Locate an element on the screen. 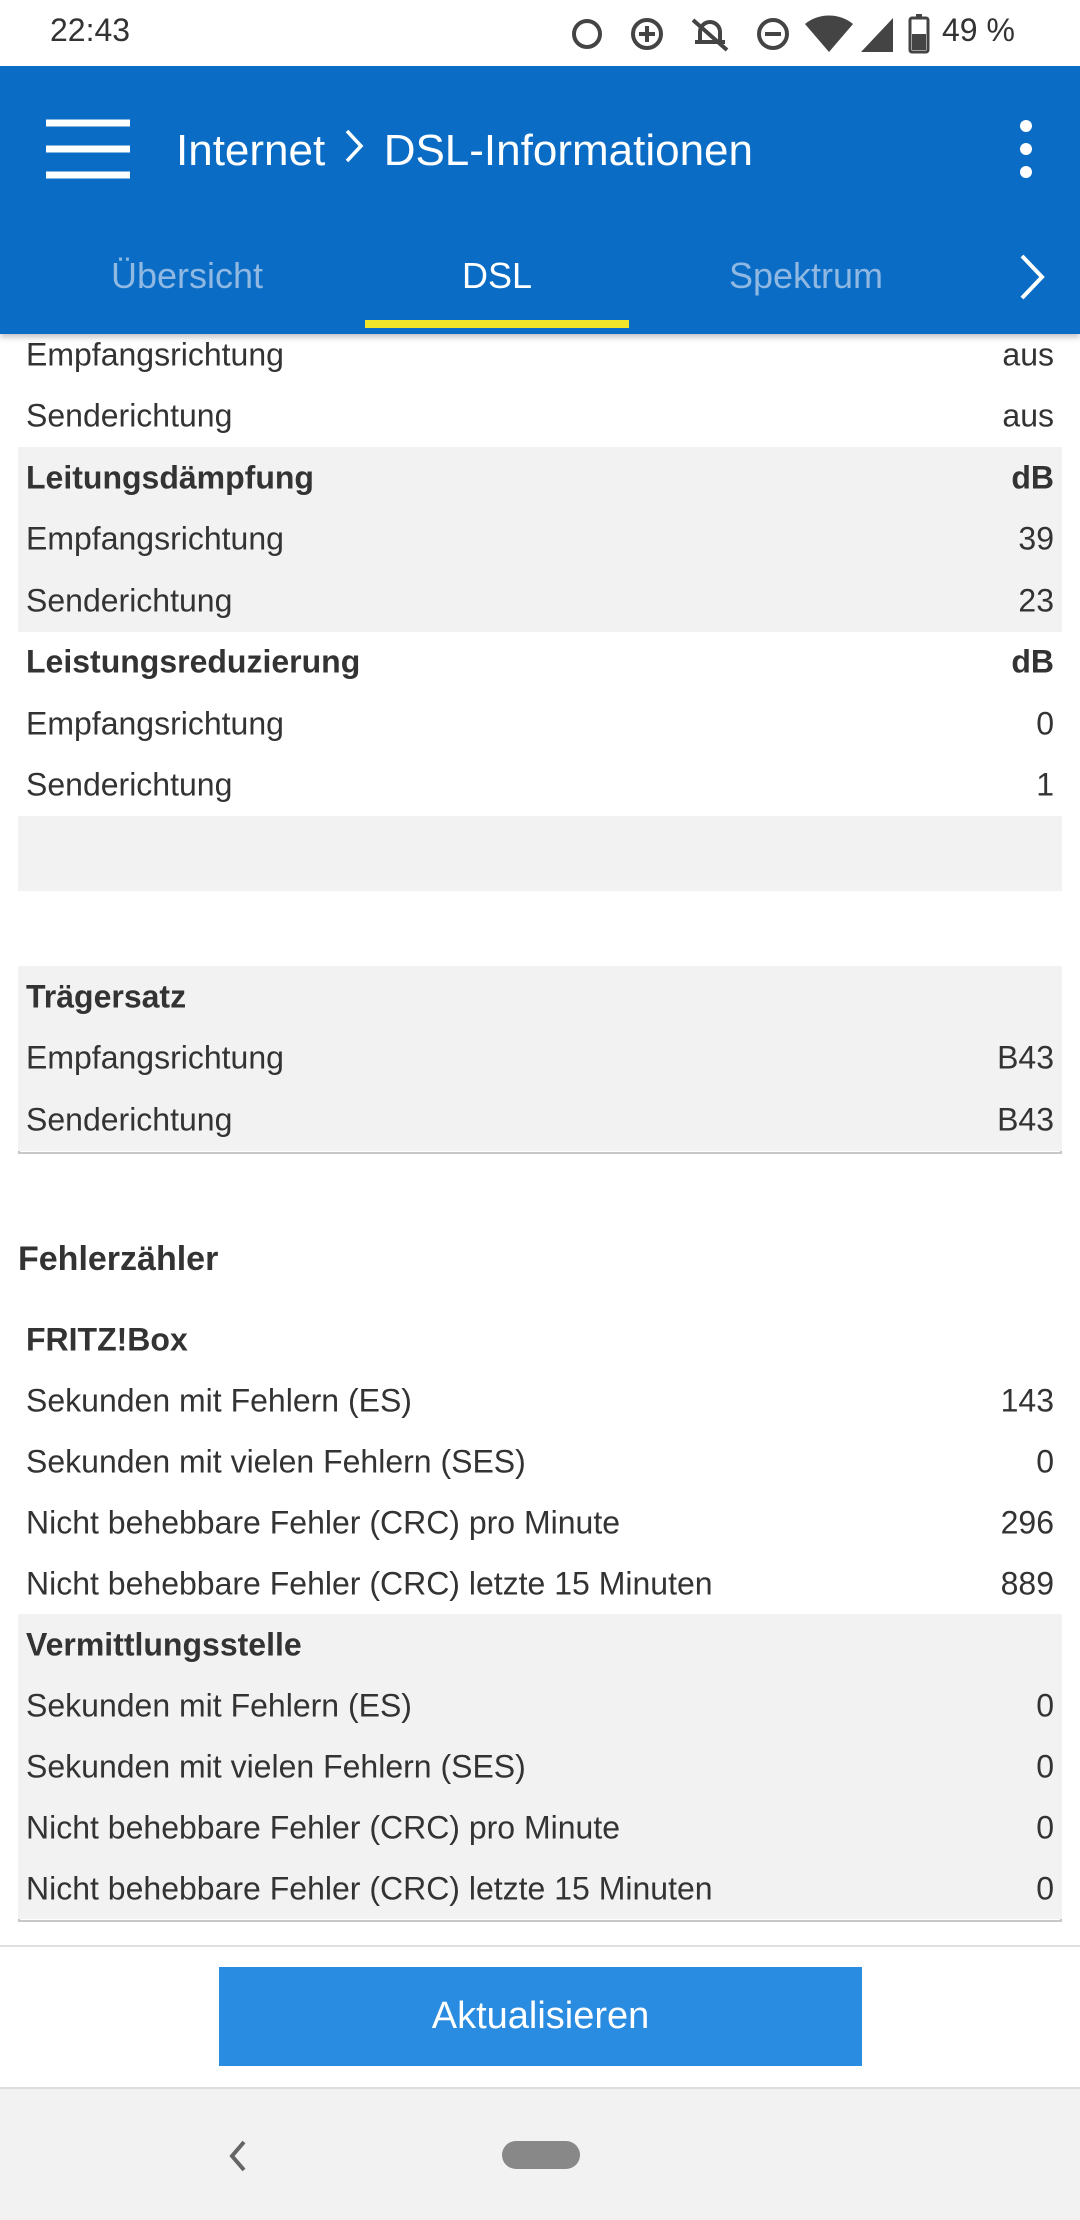 Image resolution: width=1080 pixels, height=2220 pixels. nav-home is located at coordinates (541, 2155).